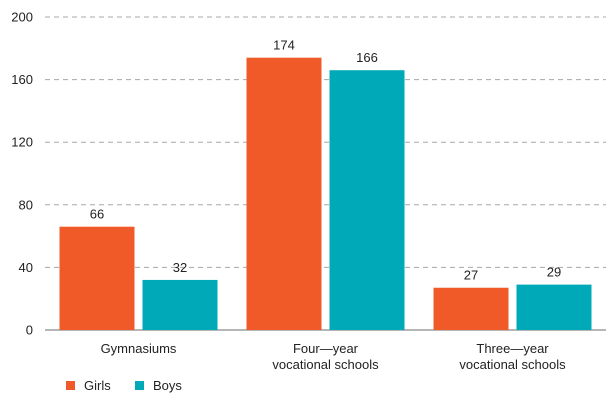 The height and width of the screenshot is (399, 611). I want to click on legend-label-boys: Boys, so click(167, 385).